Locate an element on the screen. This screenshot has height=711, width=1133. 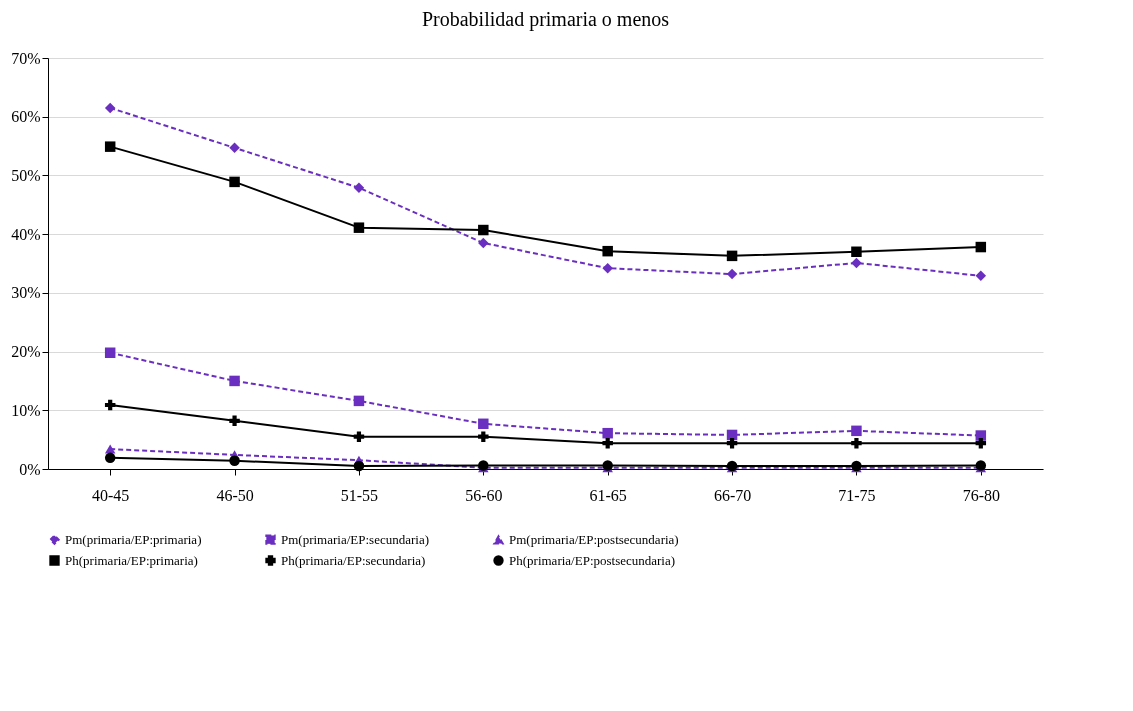
y-tick-label: 40% is located at coordinates (26, 234).